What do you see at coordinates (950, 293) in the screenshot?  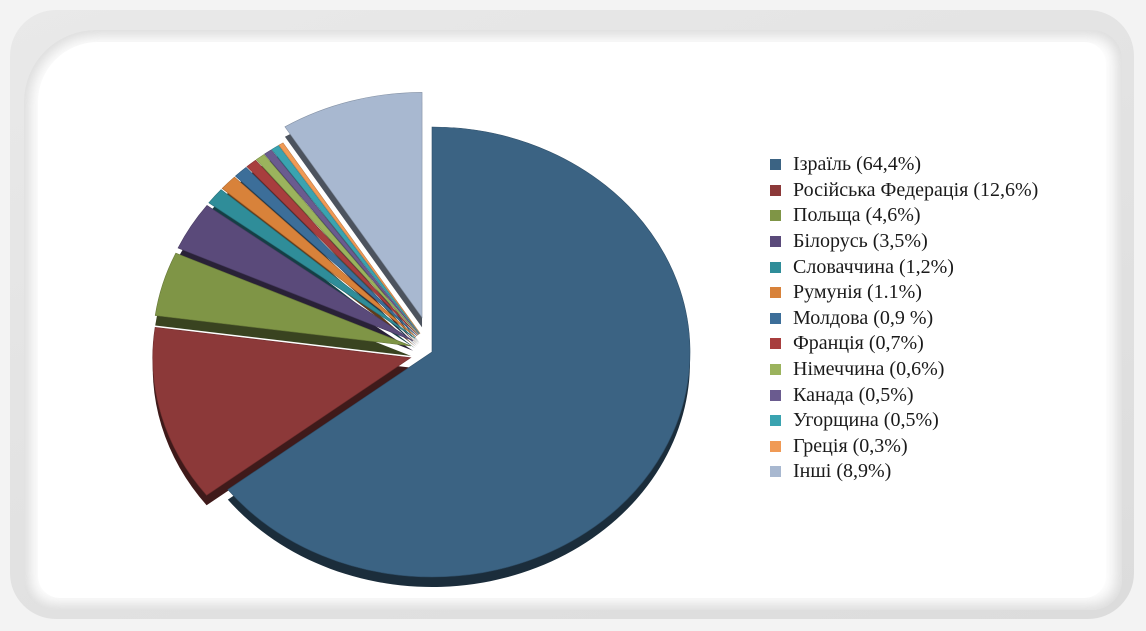 I see `legend-item: Румунія (1.1%)` at bounding box center [950, 293].